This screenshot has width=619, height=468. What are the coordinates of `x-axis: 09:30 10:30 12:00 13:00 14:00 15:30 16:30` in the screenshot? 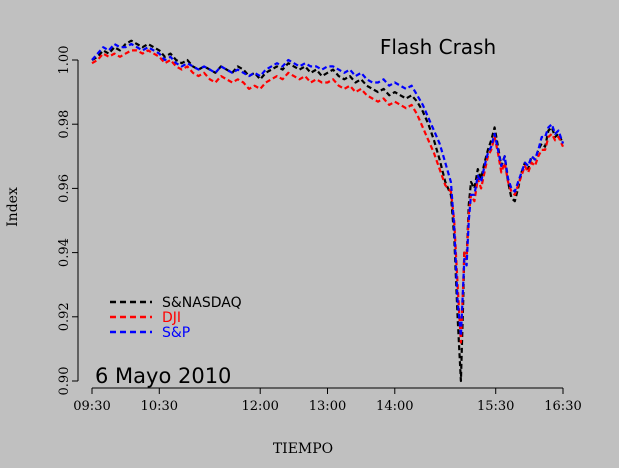 It's located at (327, 400).